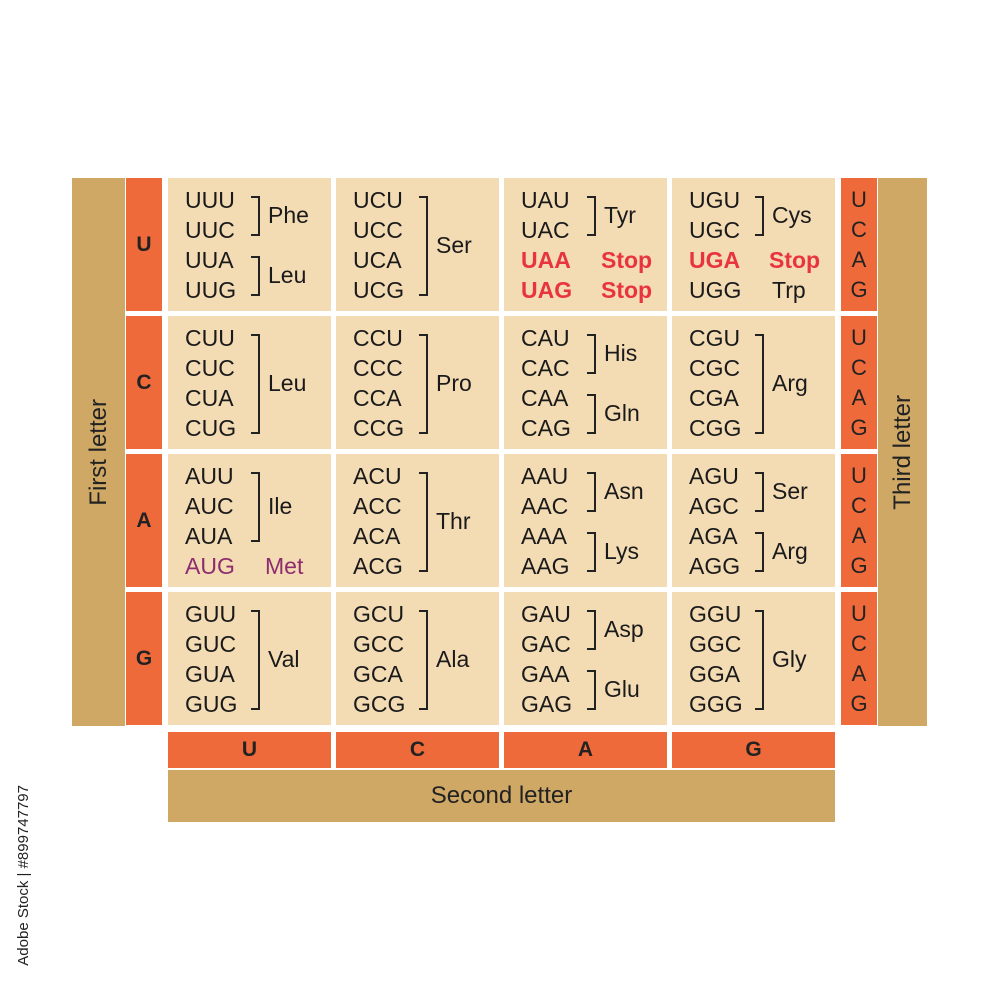 The width and height of the screenshot is (1000, 1000). Describe the element at coordinates (715, 674) in the screenshot. I see `codon: GGA` at that location.